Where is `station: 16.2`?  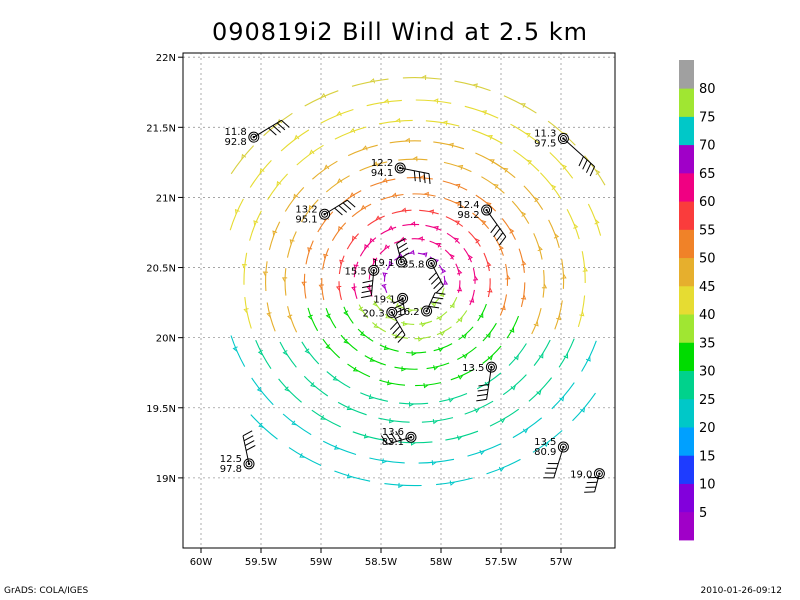 station: 16.2 is located at coordinates (421, 305).